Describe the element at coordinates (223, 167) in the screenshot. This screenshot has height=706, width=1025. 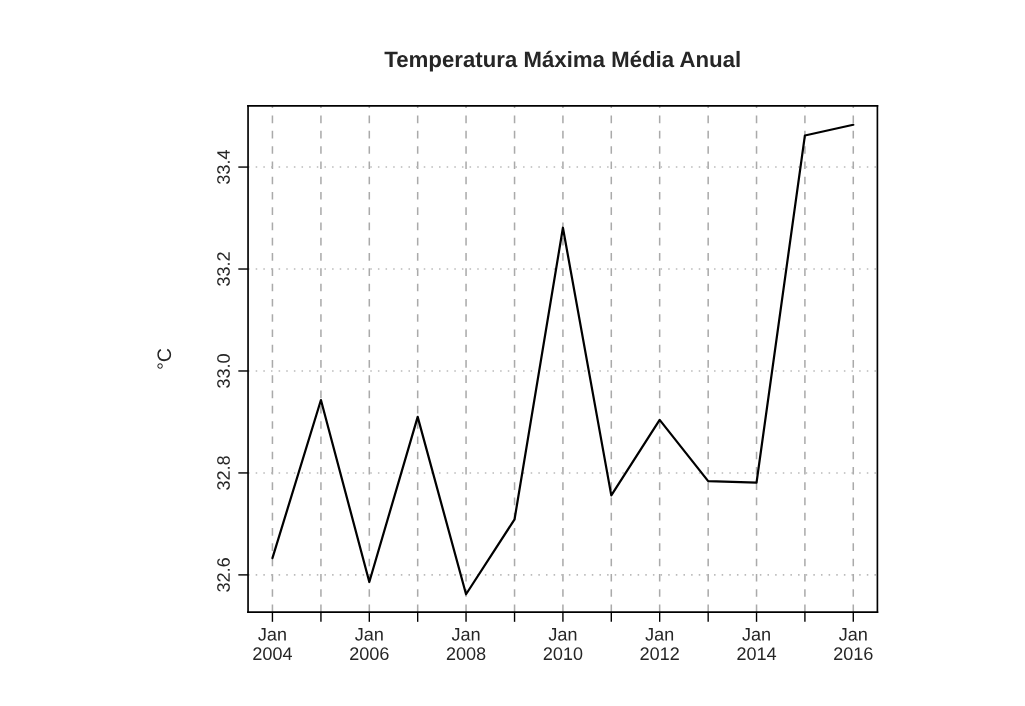
I see `y-tick-label: 33.4` at that location.